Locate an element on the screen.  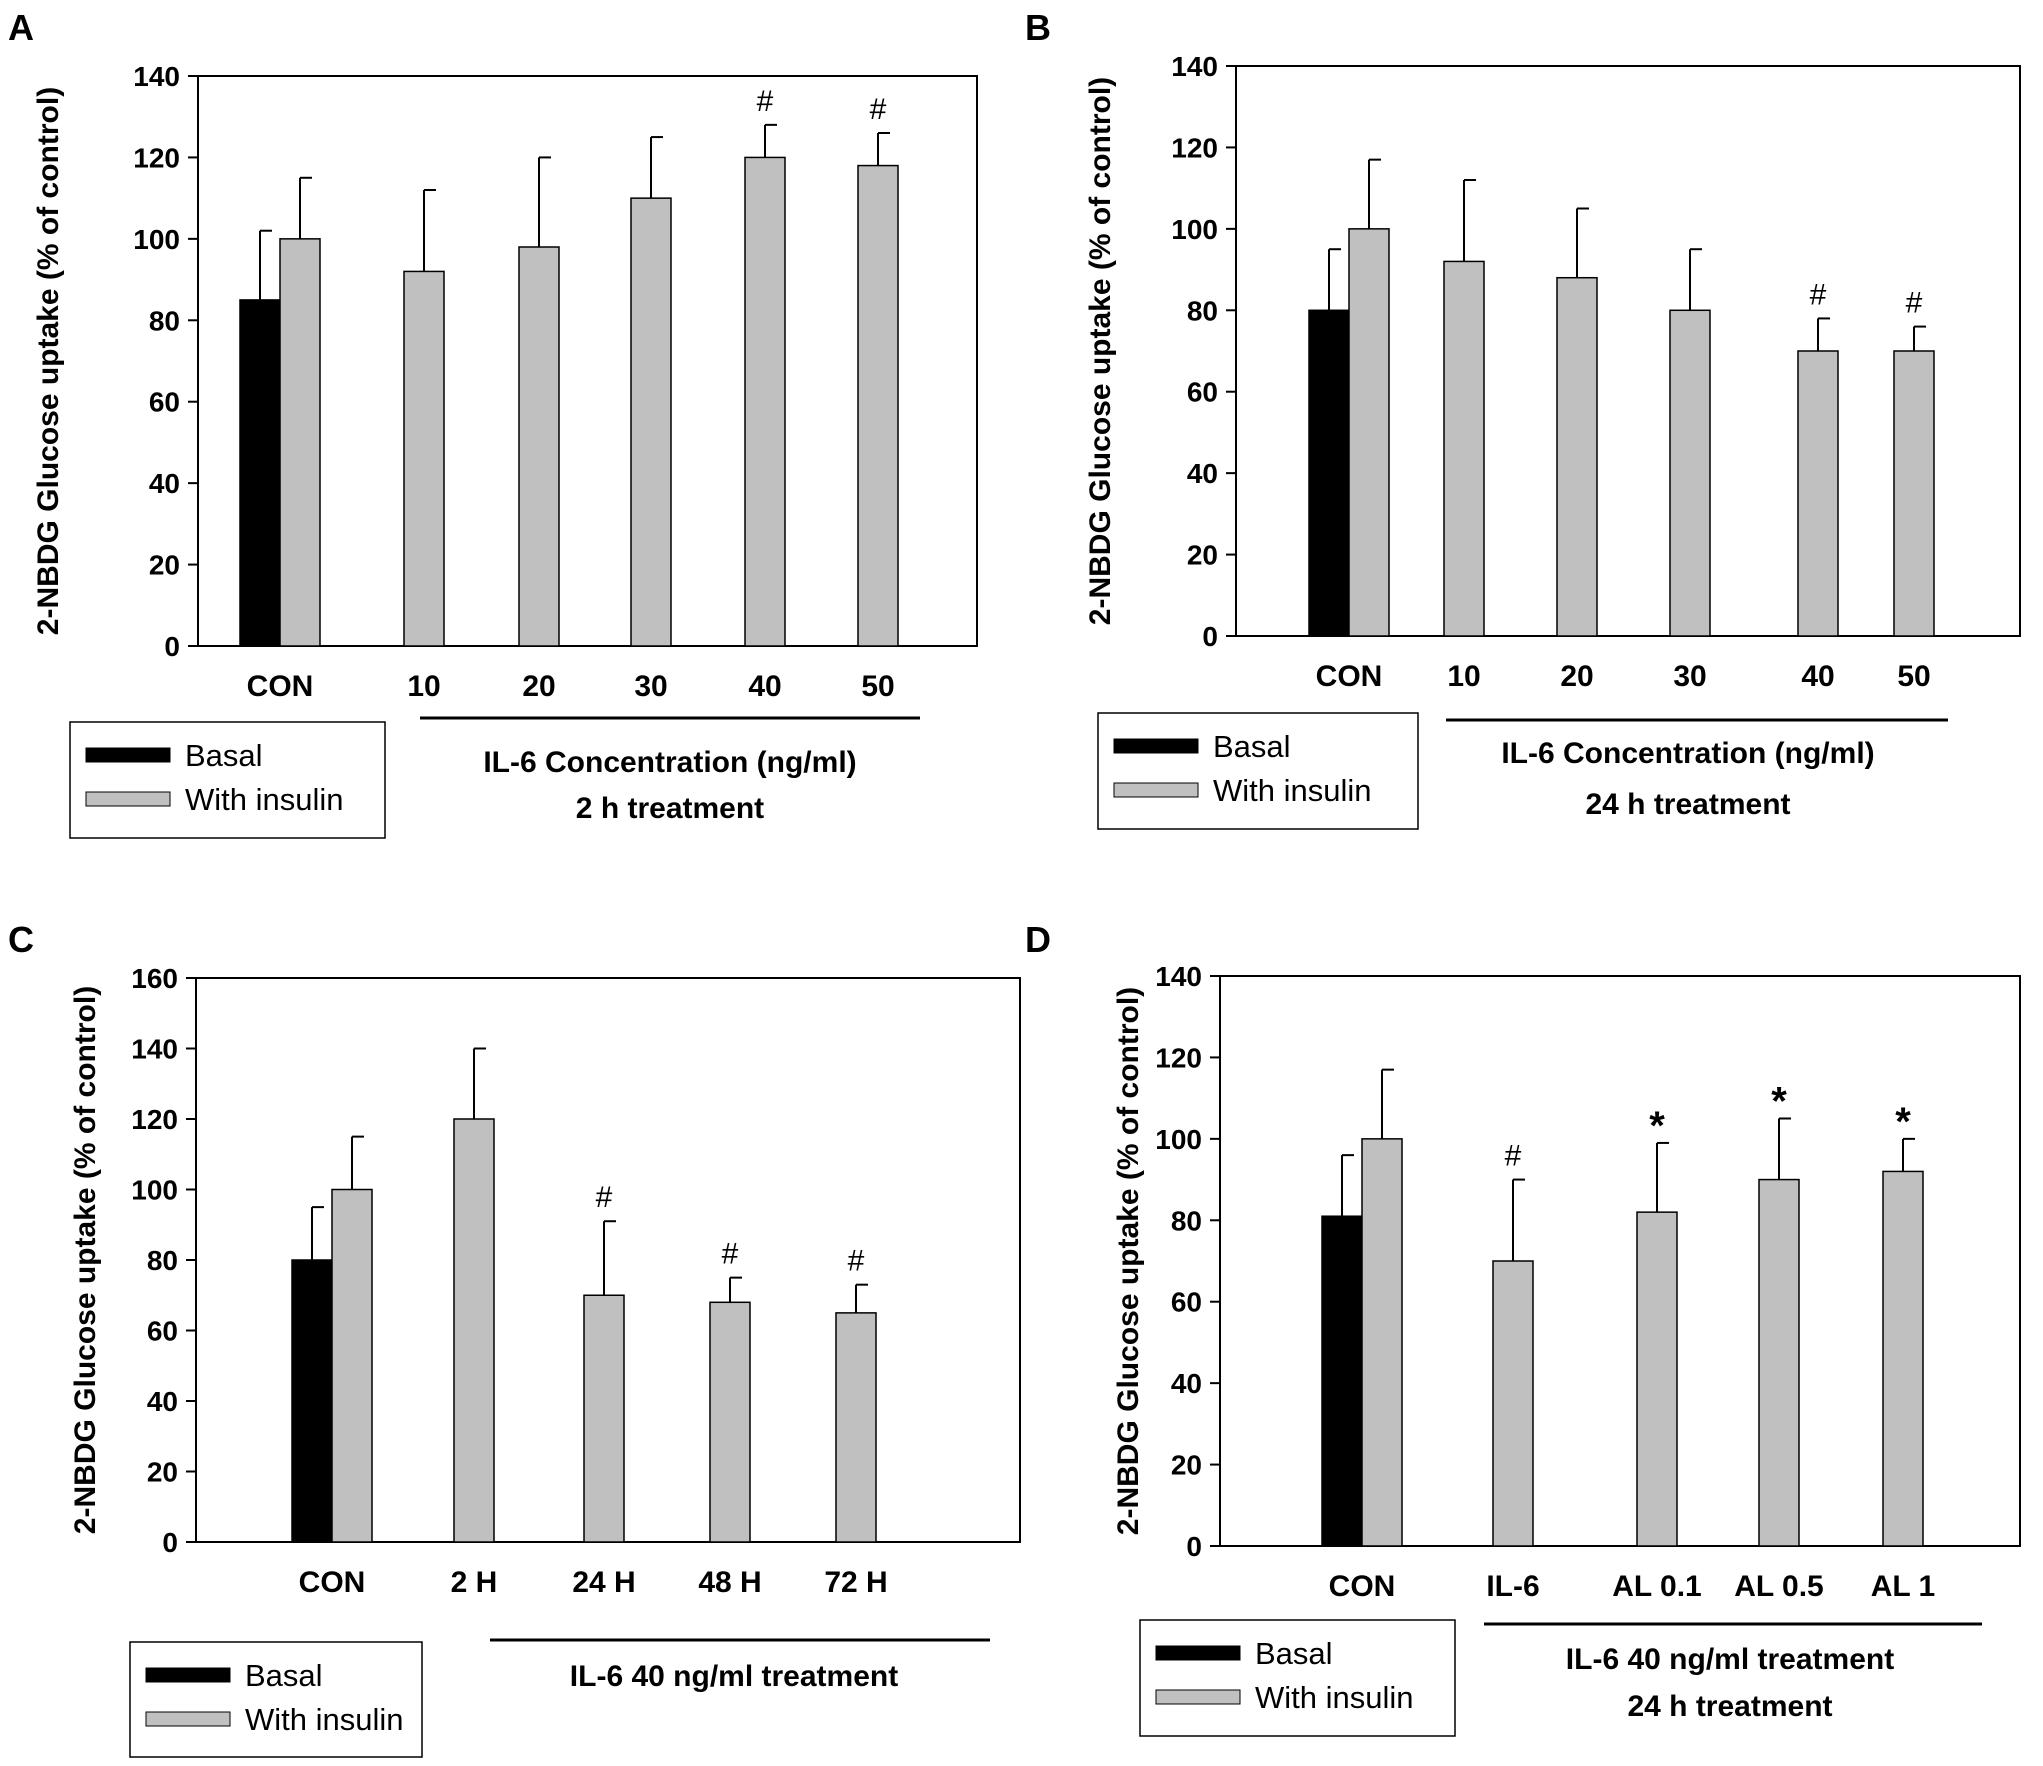
x-tick-label: 30 is located at coordinates (1689, 676).